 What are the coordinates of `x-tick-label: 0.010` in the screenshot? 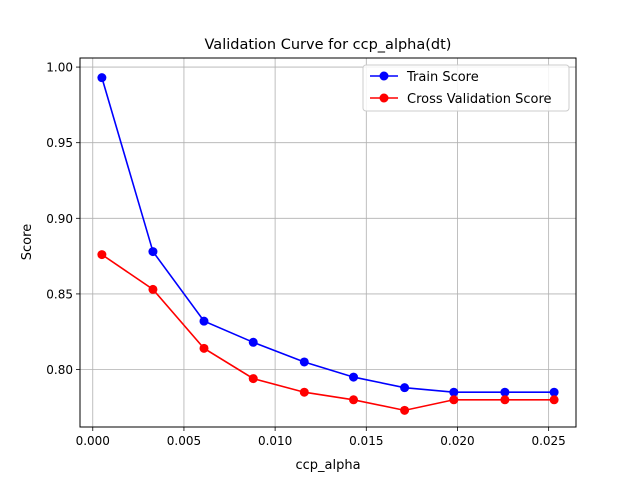 It's located at (275, 441).